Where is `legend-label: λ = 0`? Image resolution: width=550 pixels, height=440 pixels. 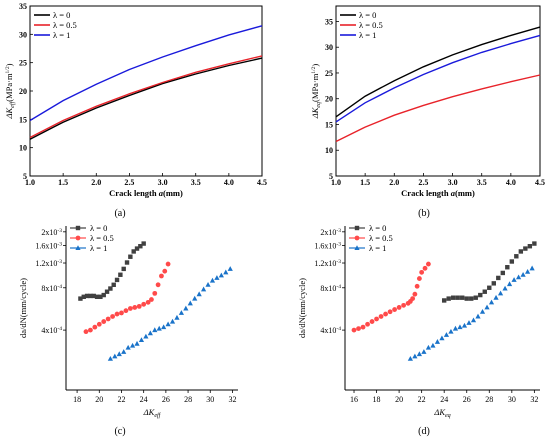
legend-label: λ = 0 is located at coordinates (98, 228).